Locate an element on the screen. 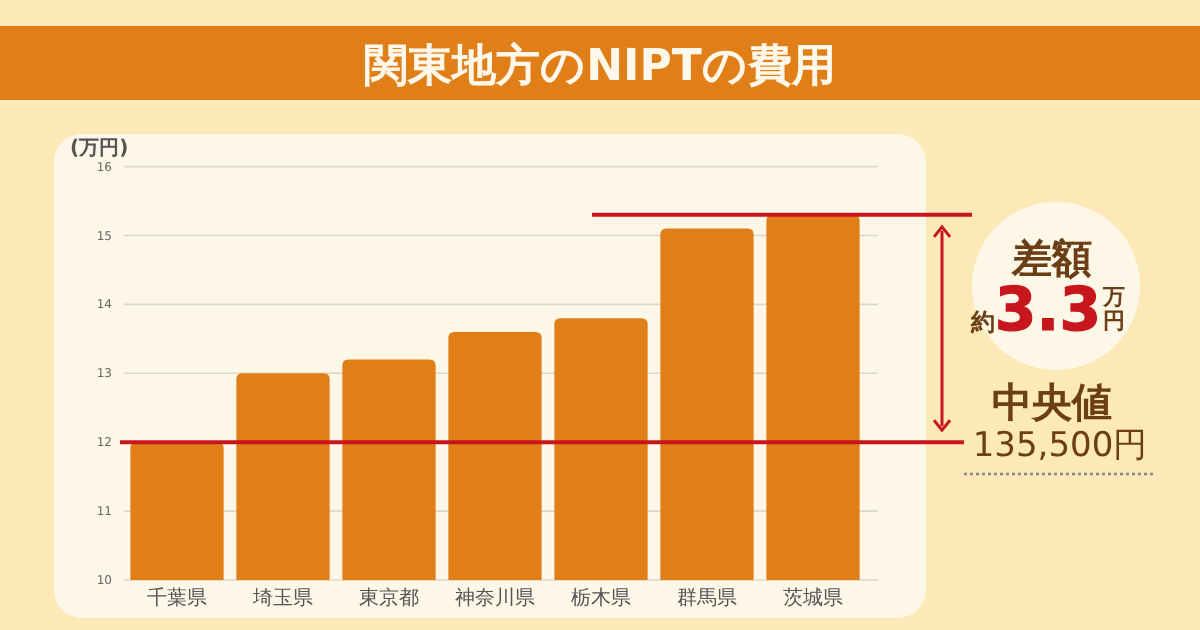 This screenshot has height=630, width=1200. x-tick-label: 神奈川県 is located at coordinates (495, 598).